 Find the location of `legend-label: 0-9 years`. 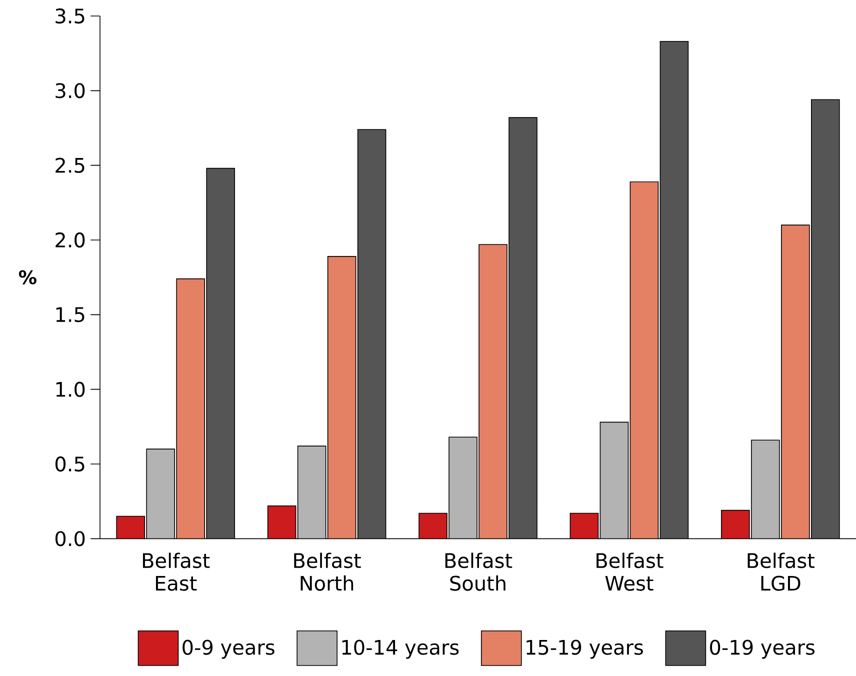

legend-label: 0-9 years is located at coordinates (228, 649).